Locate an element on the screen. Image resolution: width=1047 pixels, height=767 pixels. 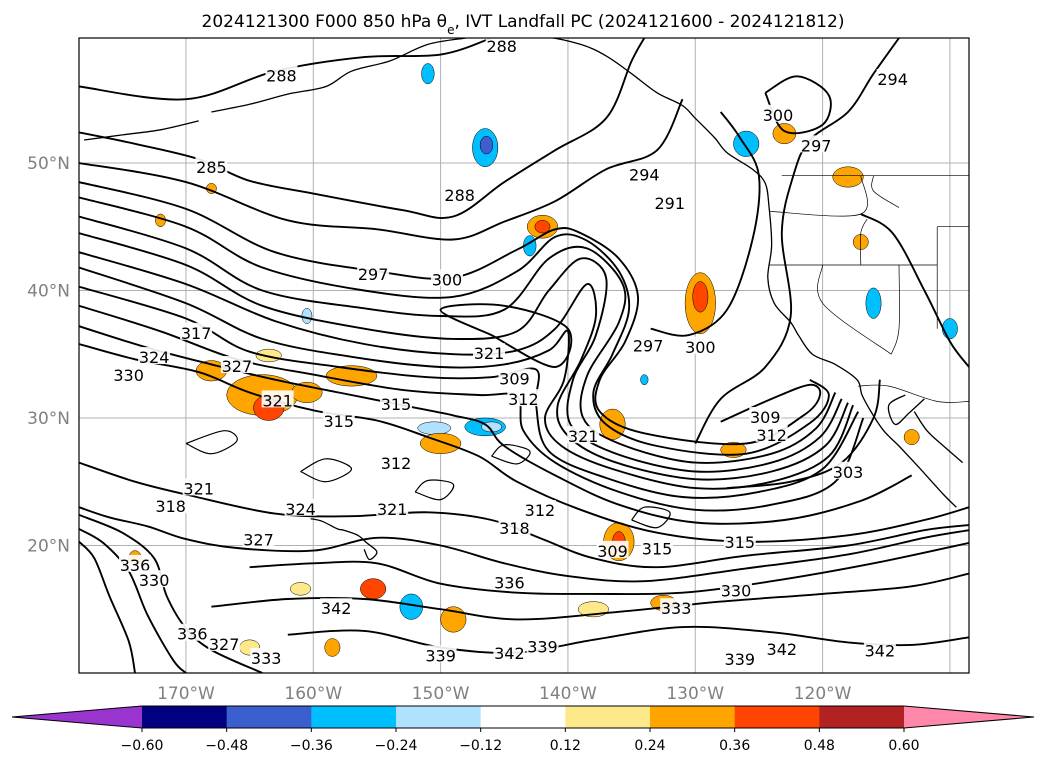
contour-label: 291 is located at coordinates (670, 203).